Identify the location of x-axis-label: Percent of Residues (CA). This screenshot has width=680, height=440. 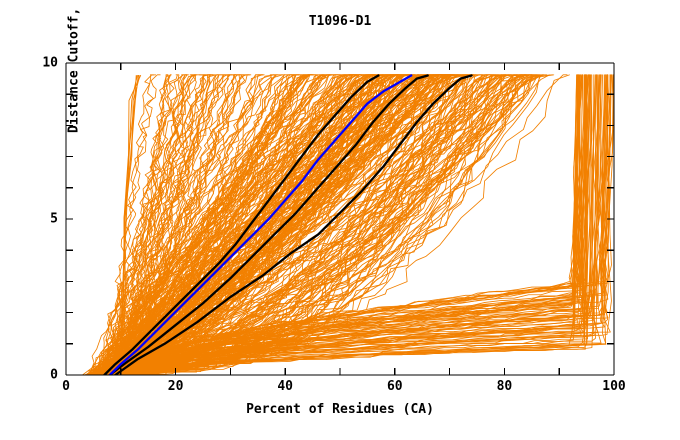
(340, 409).